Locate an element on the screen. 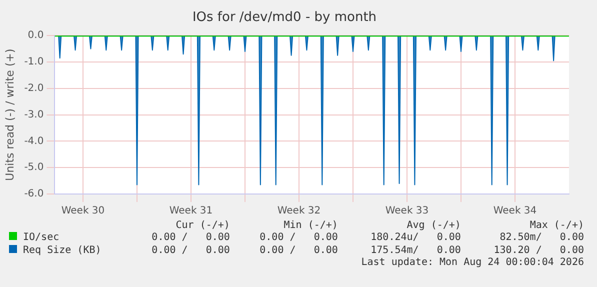 This screenshot has width=597, height=287. y-tick-label: -5.0 is located at coordinates (34, 168).